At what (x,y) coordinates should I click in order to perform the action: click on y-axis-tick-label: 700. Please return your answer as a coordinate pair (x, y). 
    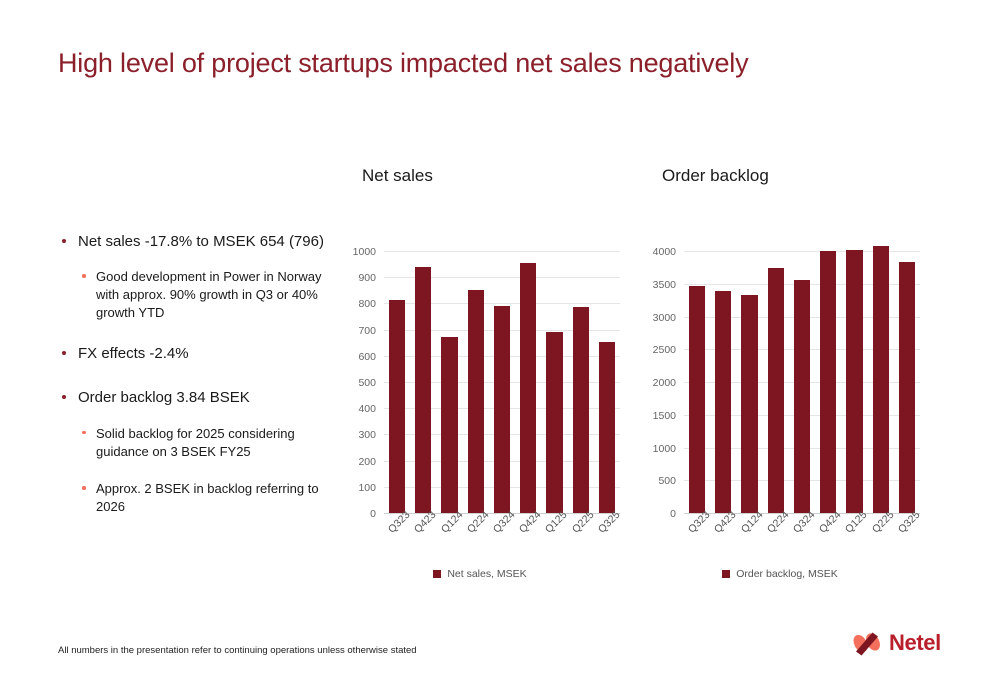
    Looking at the image, I should click on (367, 330).